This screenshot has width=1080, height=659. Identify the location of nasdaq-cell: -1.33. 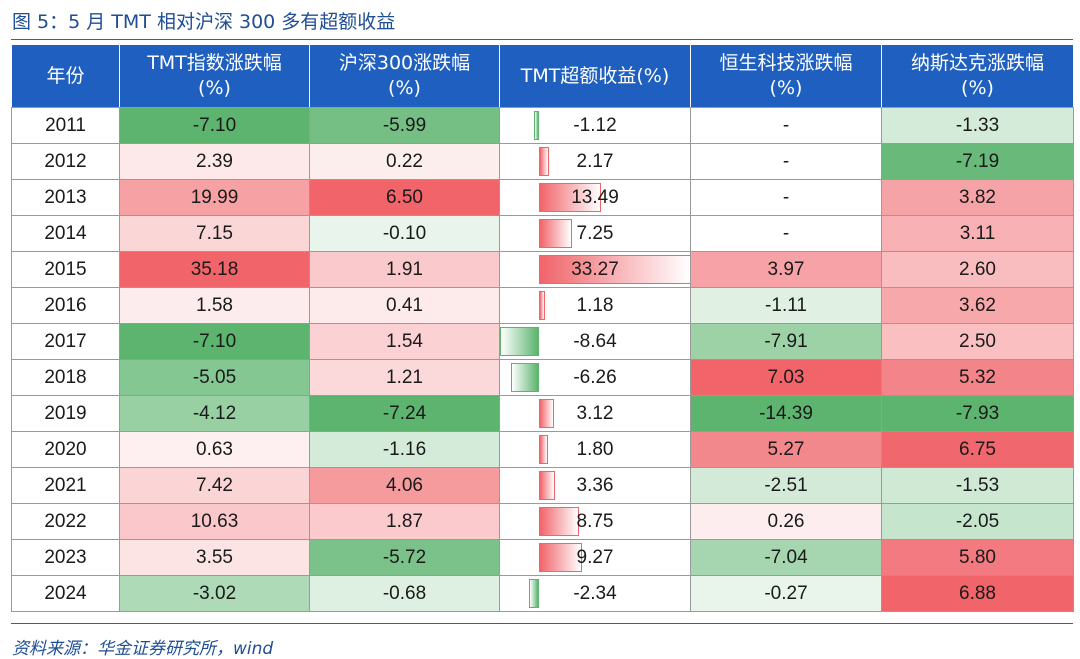
(977, 125).